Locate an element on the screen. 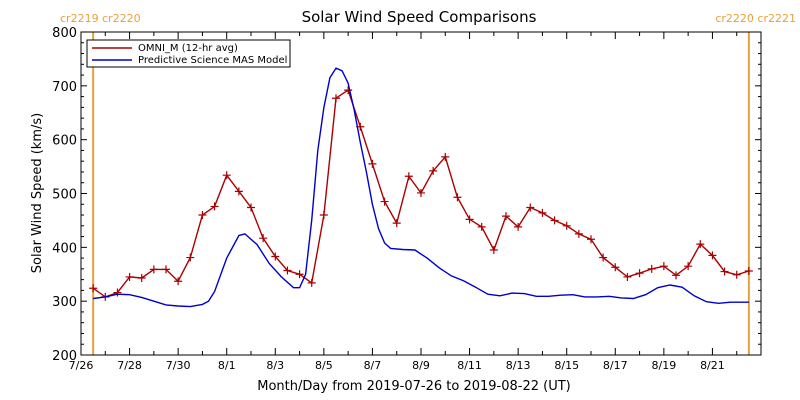  x-tick-label: 8/21 is located at coordinates (712, 365).